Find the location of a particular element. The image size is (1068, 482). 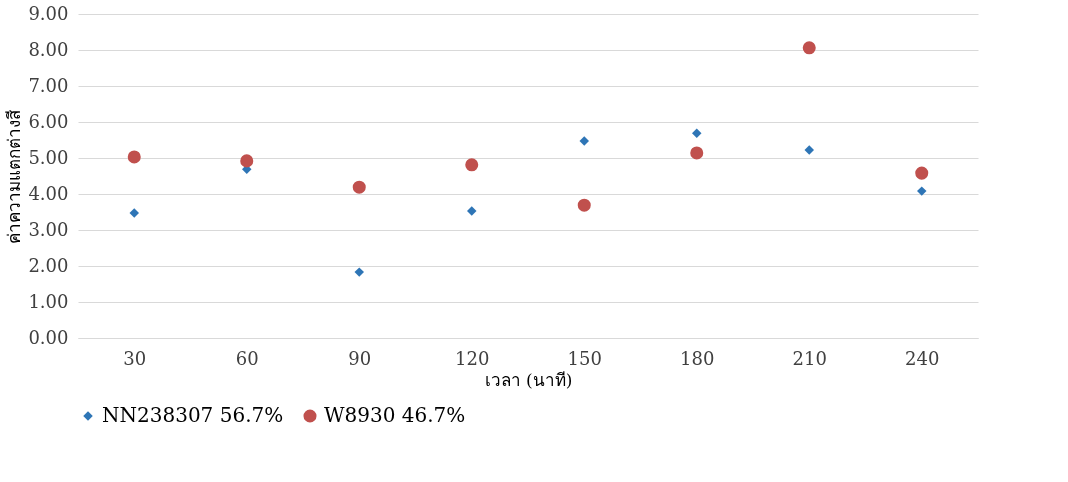

y-axis-title: ค่าความแตกต่างสี is located at coordinates (14, 176).